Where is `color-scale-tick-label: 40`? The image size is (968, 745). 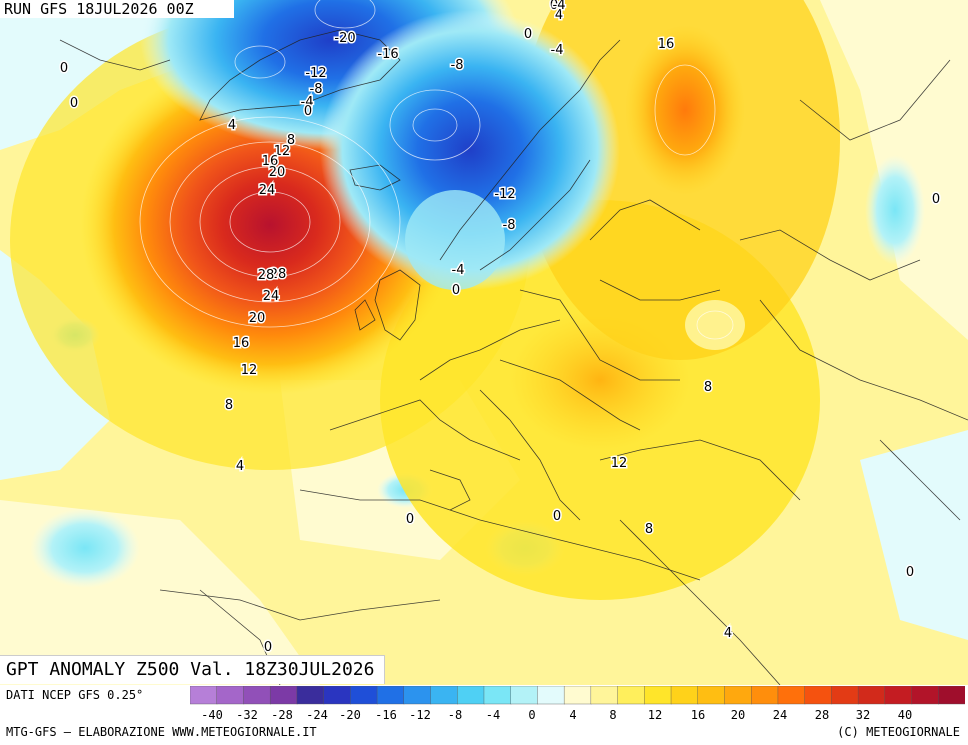
color-scale-tick-label: 40 is located at coordinates (905, 715).